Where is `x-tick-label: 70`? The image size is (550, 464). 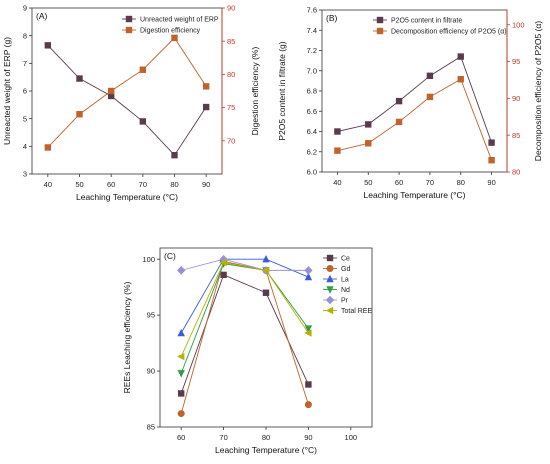
x-tick-label: 70 is located at coordinates (143, 184).